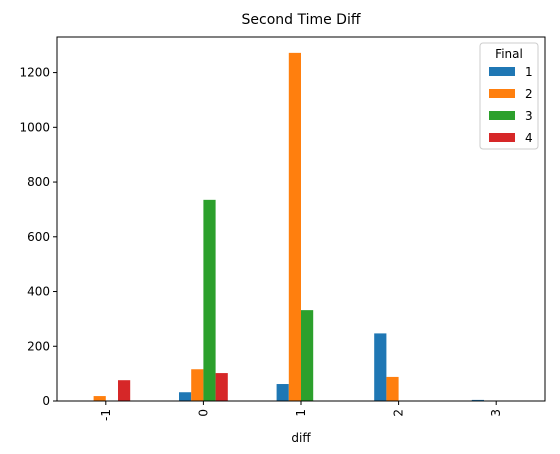  I want to click on legend-label-2: 2, so click(529, 94).